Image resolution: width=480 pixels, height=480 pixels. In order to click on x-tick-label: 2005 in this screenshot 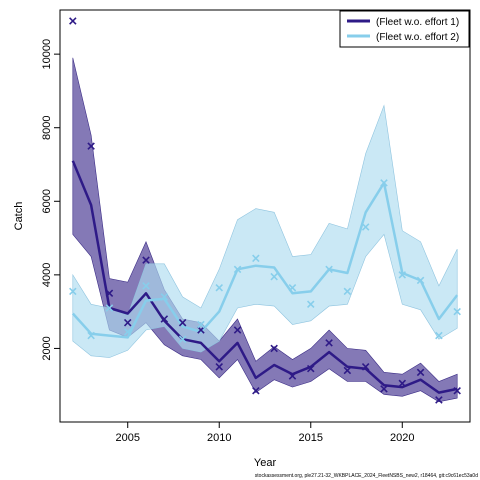, I will do `click(127, 438)`.